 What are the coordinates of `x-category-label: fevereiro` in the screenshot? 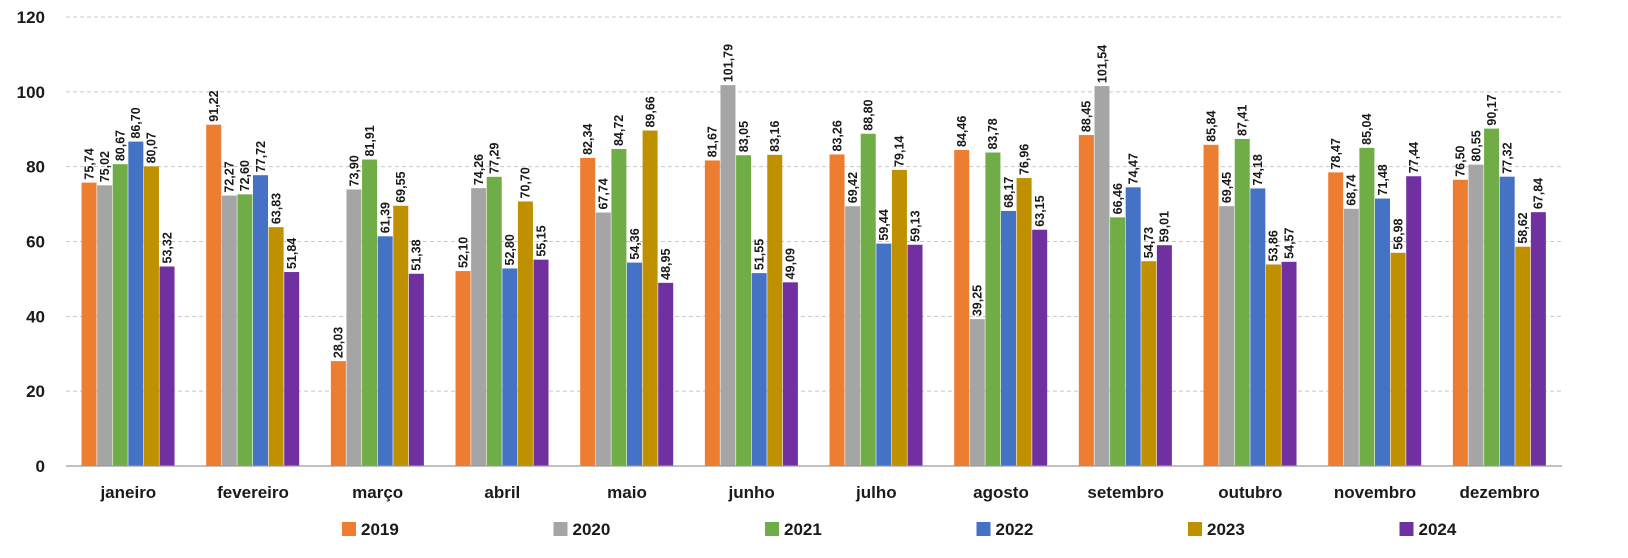 It's located at (253, 492).